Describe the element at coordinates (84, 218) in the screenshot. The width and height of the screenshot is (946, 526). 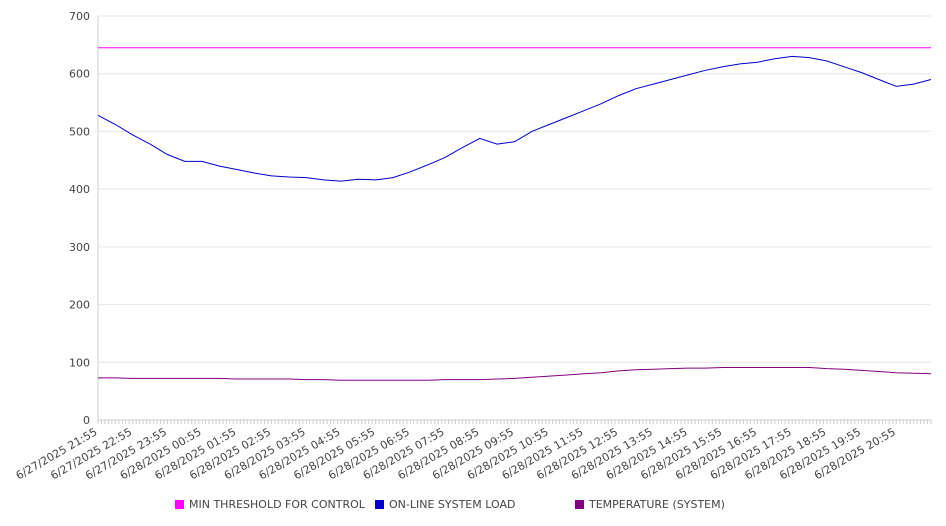
I see `y-axis: 0 100 200 300 400 500 600 700` at that location.